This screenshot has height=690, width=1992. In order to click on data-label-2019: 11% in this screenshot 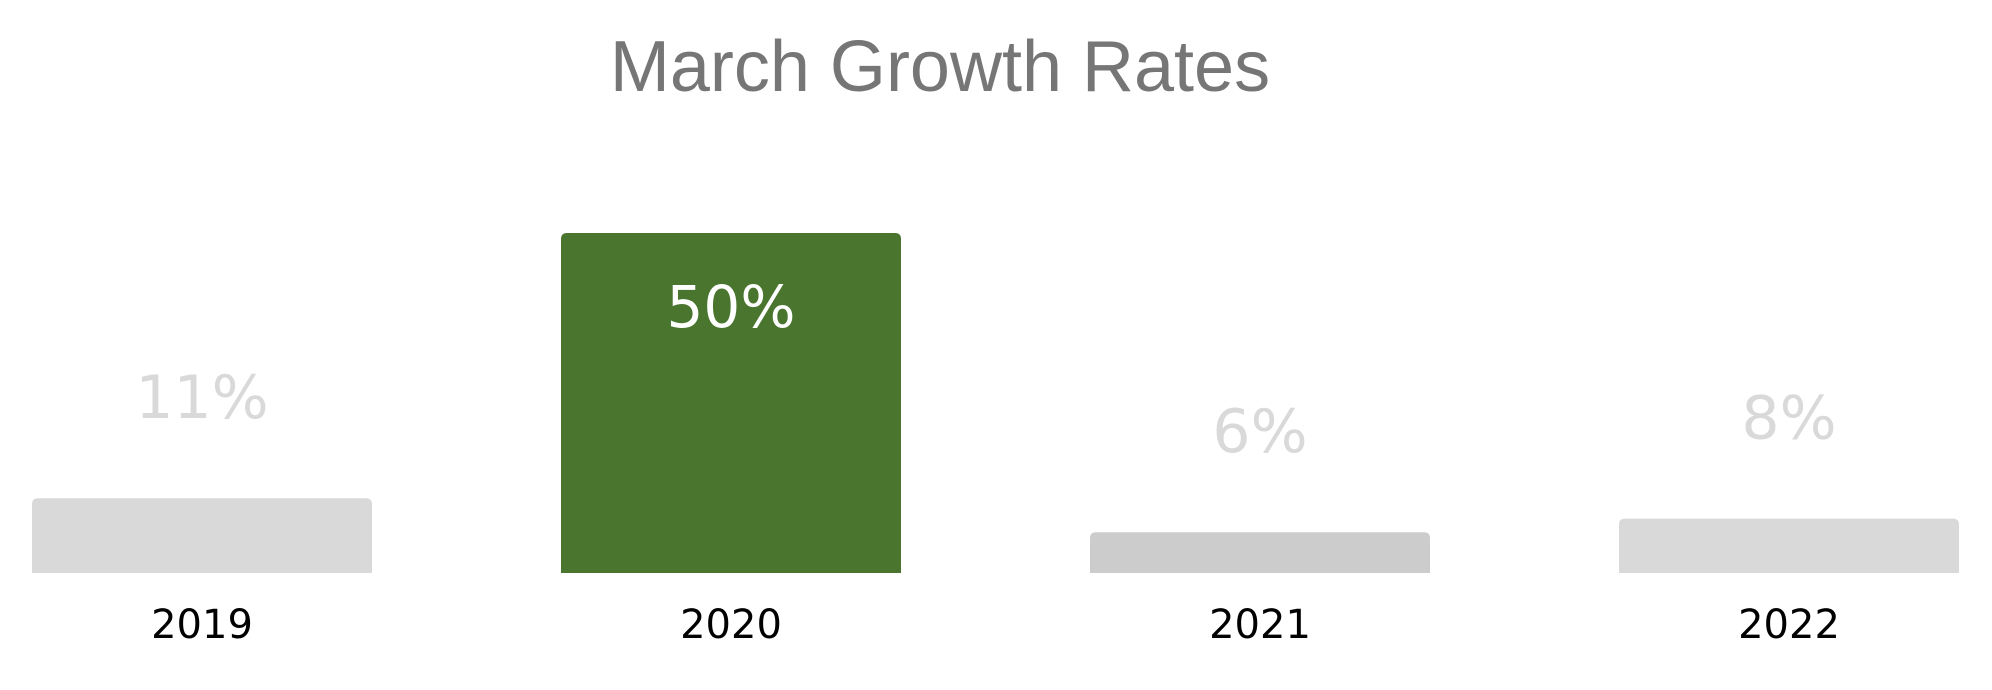, I will do `click(201, 398)`.